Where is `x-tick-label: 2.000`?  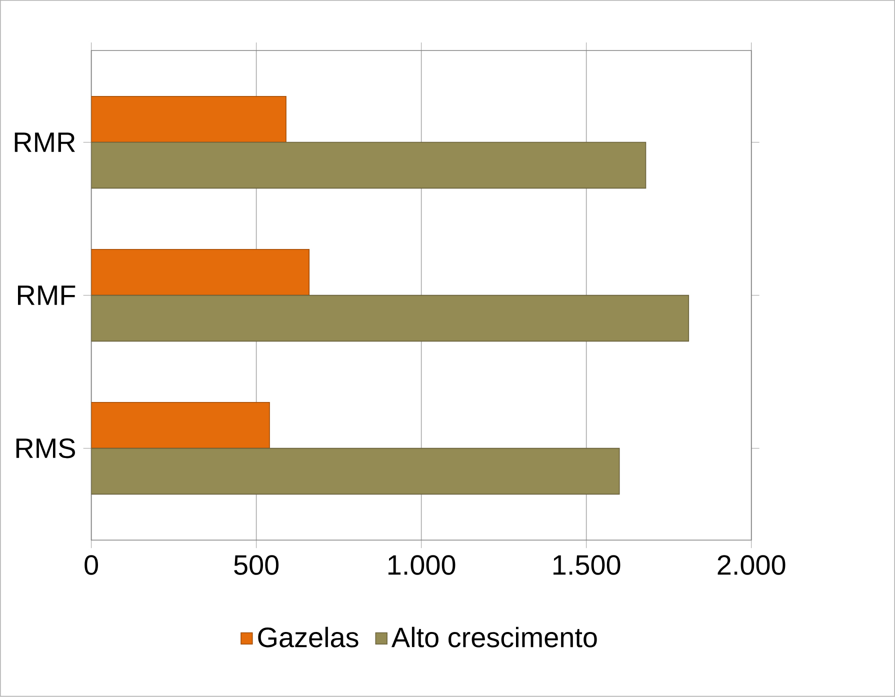
x-tick-label: 2.000 is located at coordinates (752, 565).